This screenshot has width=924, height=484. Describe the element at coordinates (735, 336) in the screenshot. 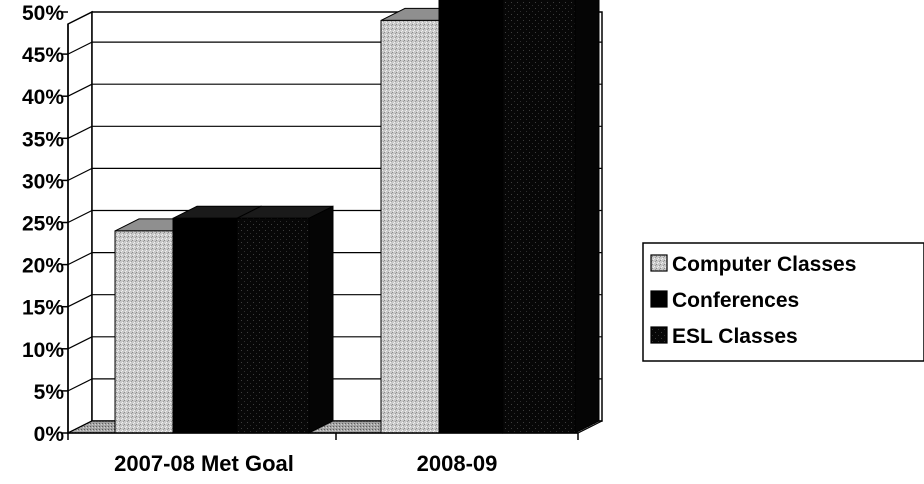

I see `legend-label: ESL Classes` at that location.